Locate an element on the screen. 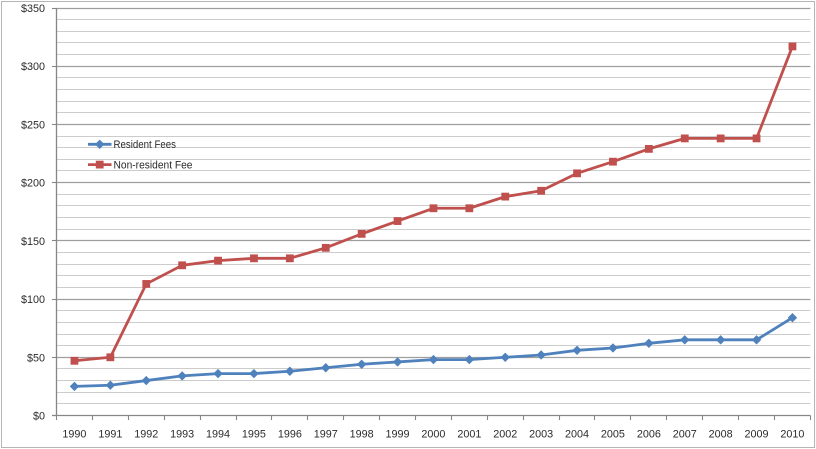 This screenshot has width=816, height=449. svg-text: $150 is located at coordinates (33, 242).